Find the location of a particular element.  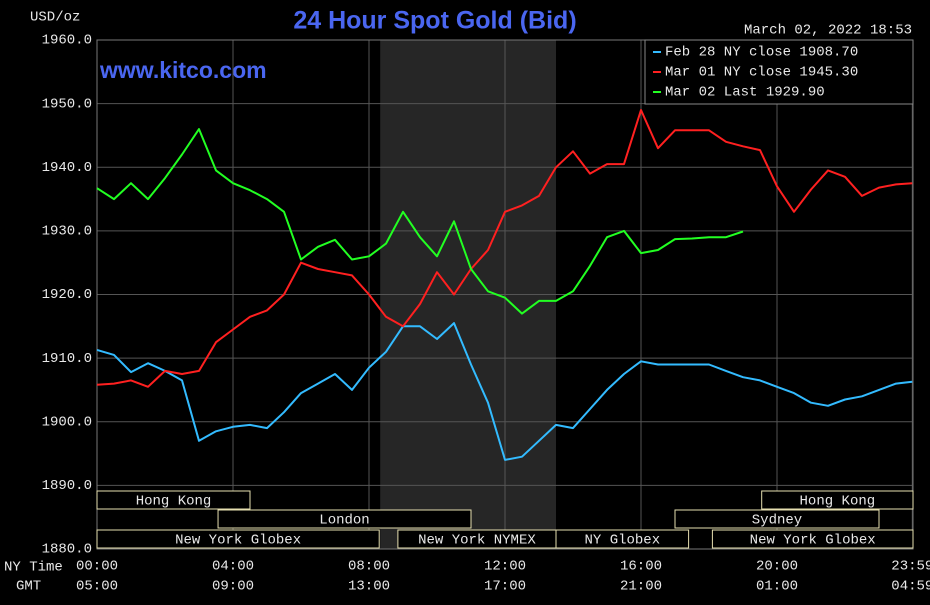

y-tick-label: 1900.0 is located at coordinates (67, 422).